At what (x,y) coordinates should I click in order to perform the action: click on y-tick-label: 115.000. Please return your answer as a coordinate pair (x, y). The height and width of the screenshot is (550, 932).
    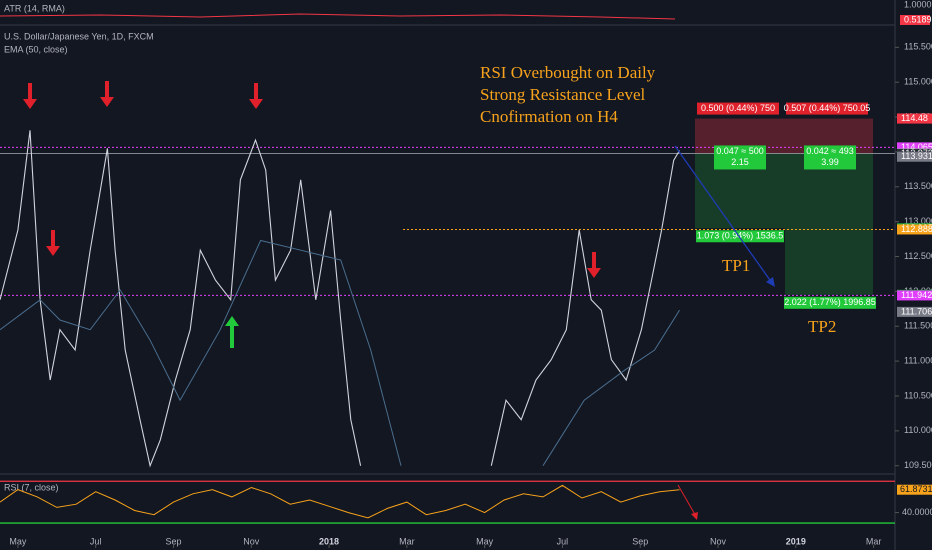
    Looking at the image, I should click on (918, 82).